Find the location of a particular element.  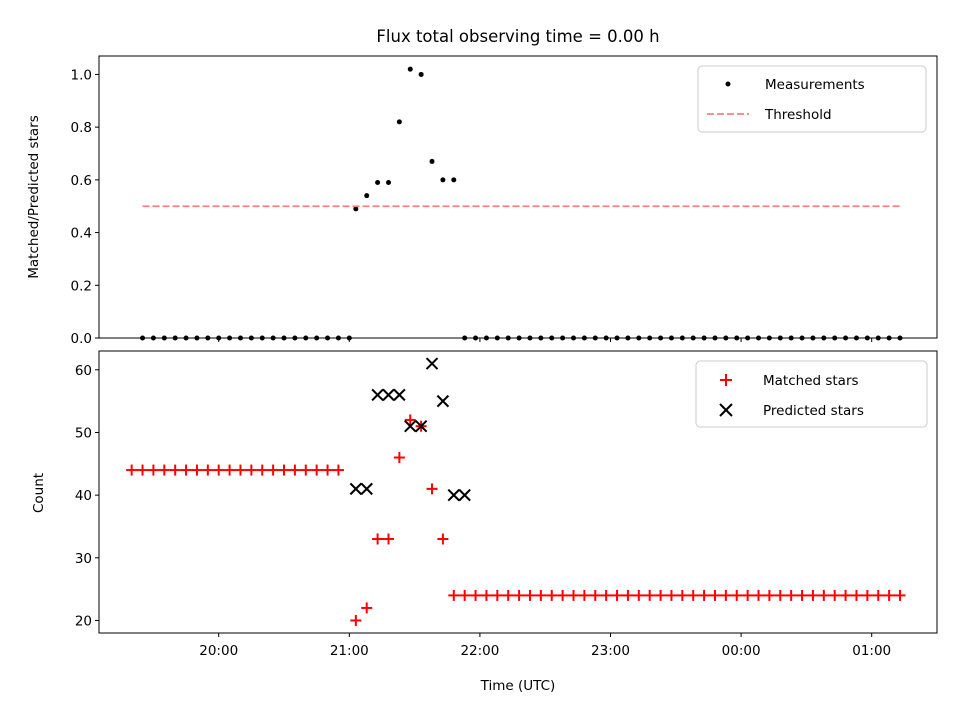

legend-predicted-stars-marker is located at coordinates (726, 410).